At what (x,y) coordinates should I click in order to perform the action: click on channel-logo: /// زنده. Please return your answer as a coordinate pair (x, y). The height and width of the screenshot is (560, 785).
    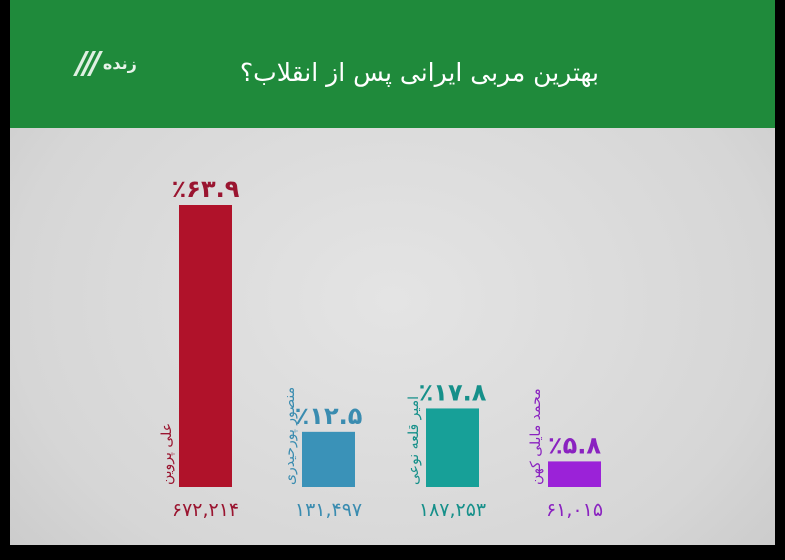
    Looking at the image, I should click on (106, 63).